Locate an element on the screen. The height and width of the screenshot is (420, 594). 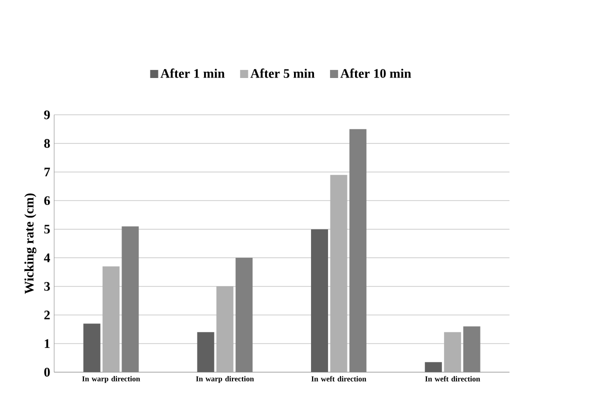
y-tick-label: 1 is located at coordinates (47, 343).